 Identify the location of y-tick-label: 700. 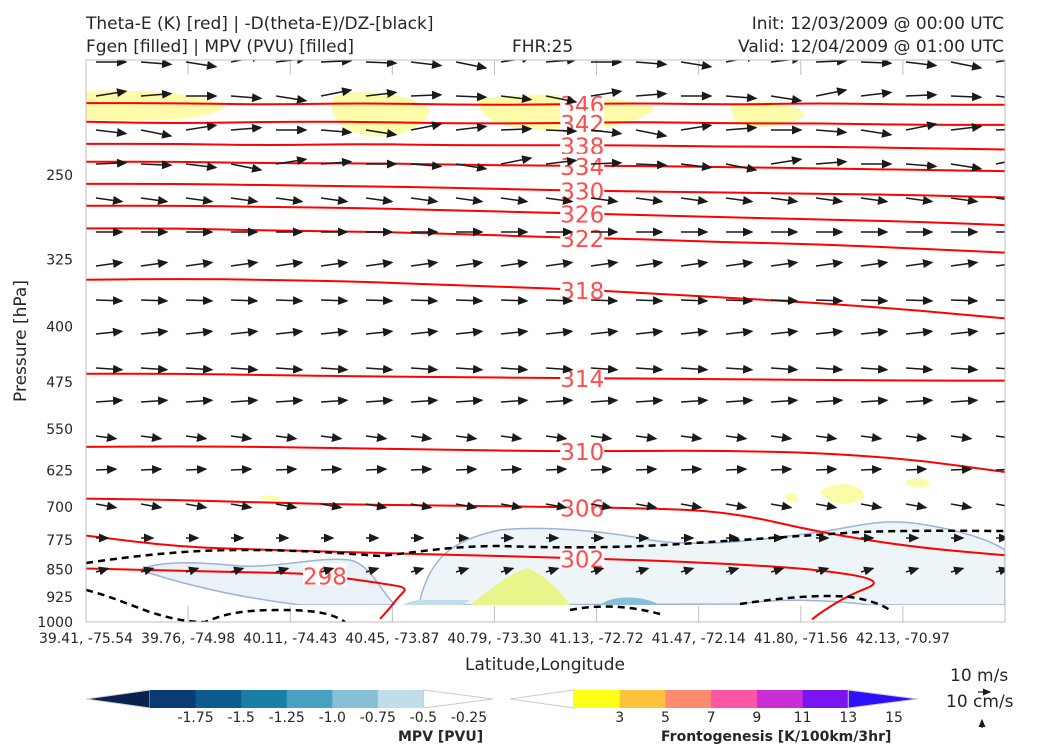
(59, 508).